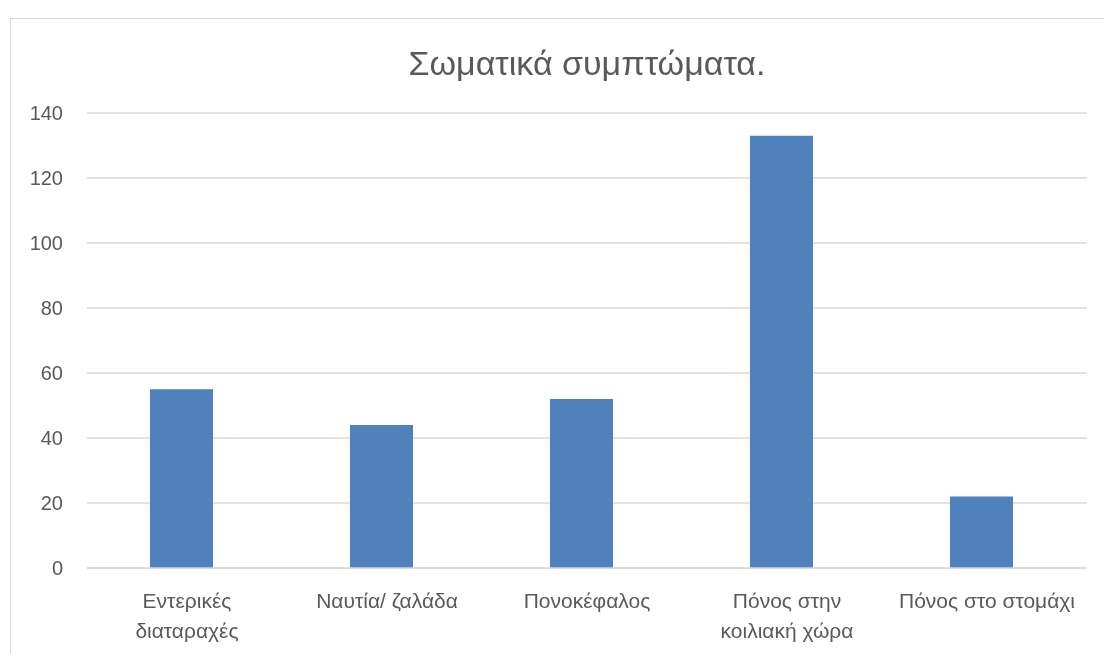 The width and height of the screenshot is (1104, 654). I want to click on chart-title: Σωματικά συμπτώματα., so click(587, 63).